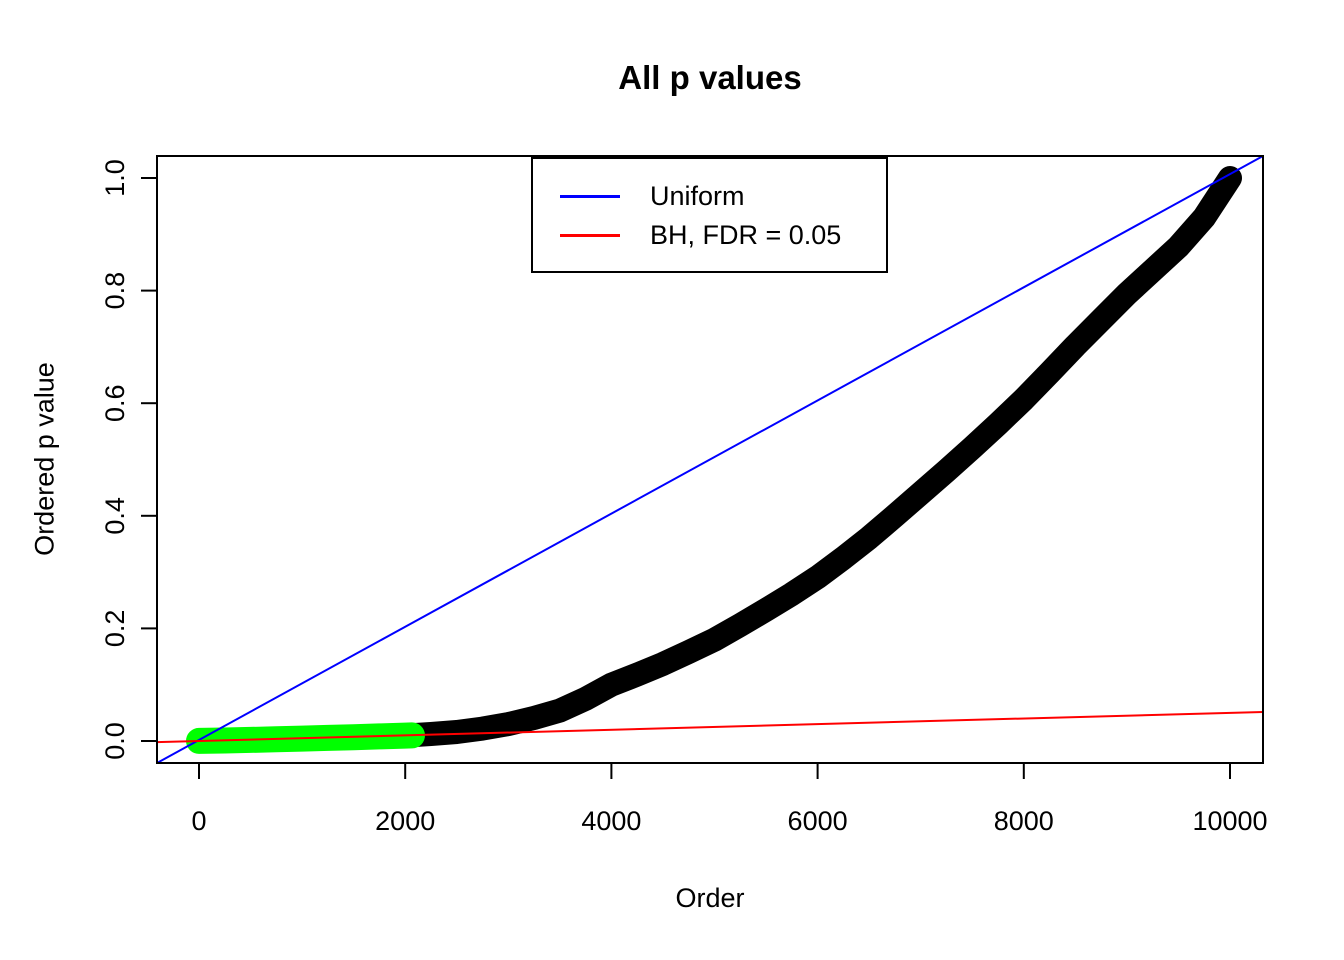 The width and height of the screenshot is (1344, 960). I want to click on y-tick-label: 0.6, so click(115, 403).